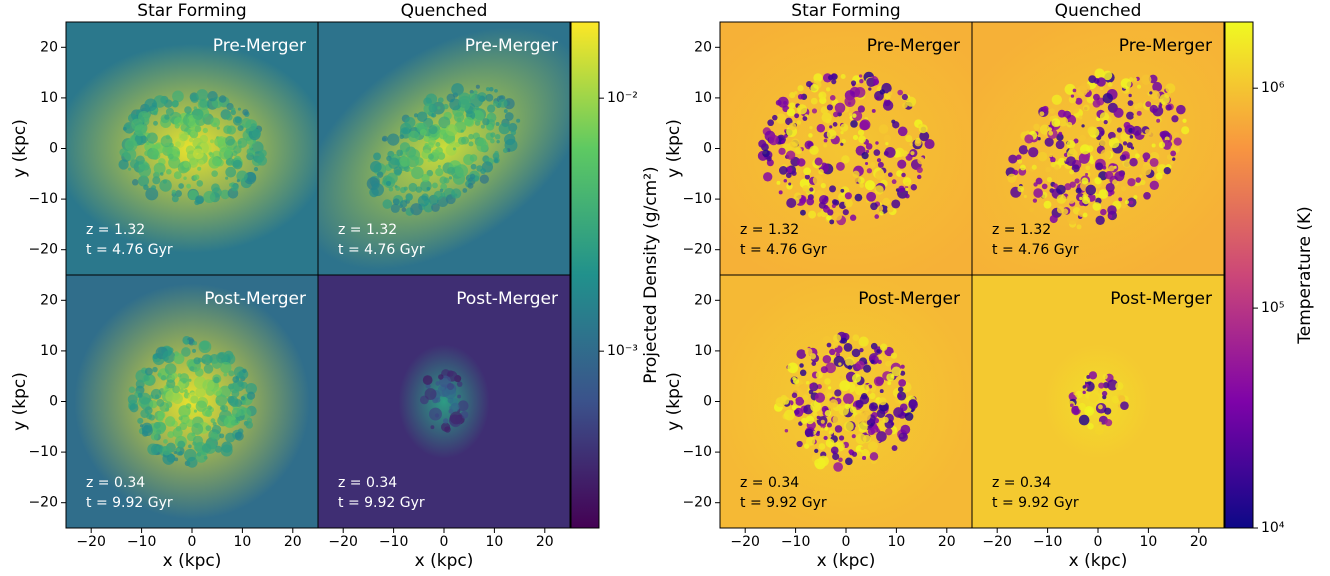 The image size is (1330, 576). I want to click on y-tick-label: 10, so click(703, 98).